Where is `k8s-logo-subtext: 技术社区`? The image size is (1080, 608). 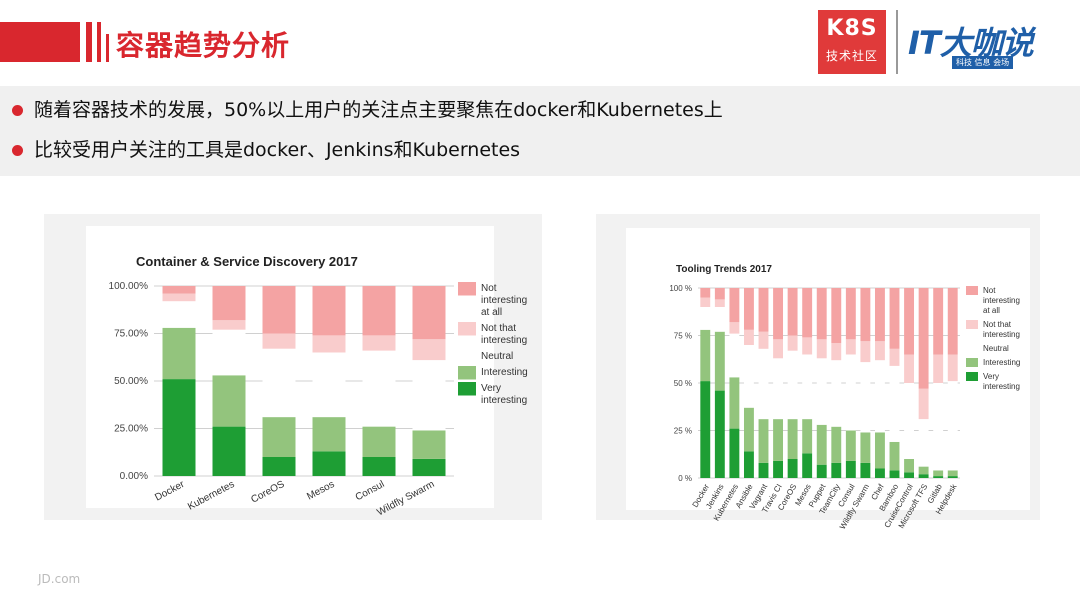
k8s-logo-subtext: 技术社区 is located at coordinates (851, 56).